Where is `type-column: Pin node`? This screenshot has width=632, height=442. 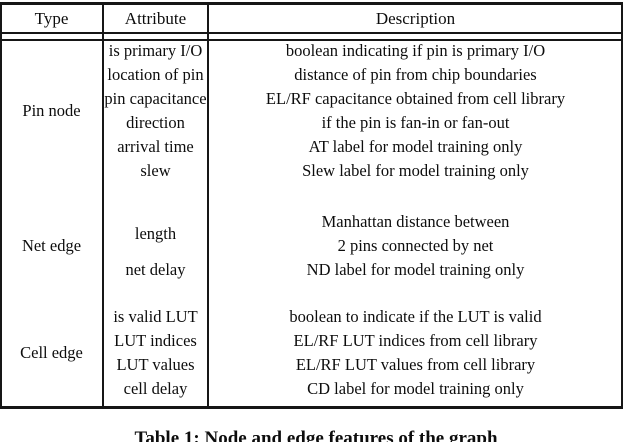
type-column: Pin node is located at coordinates (51, 111).